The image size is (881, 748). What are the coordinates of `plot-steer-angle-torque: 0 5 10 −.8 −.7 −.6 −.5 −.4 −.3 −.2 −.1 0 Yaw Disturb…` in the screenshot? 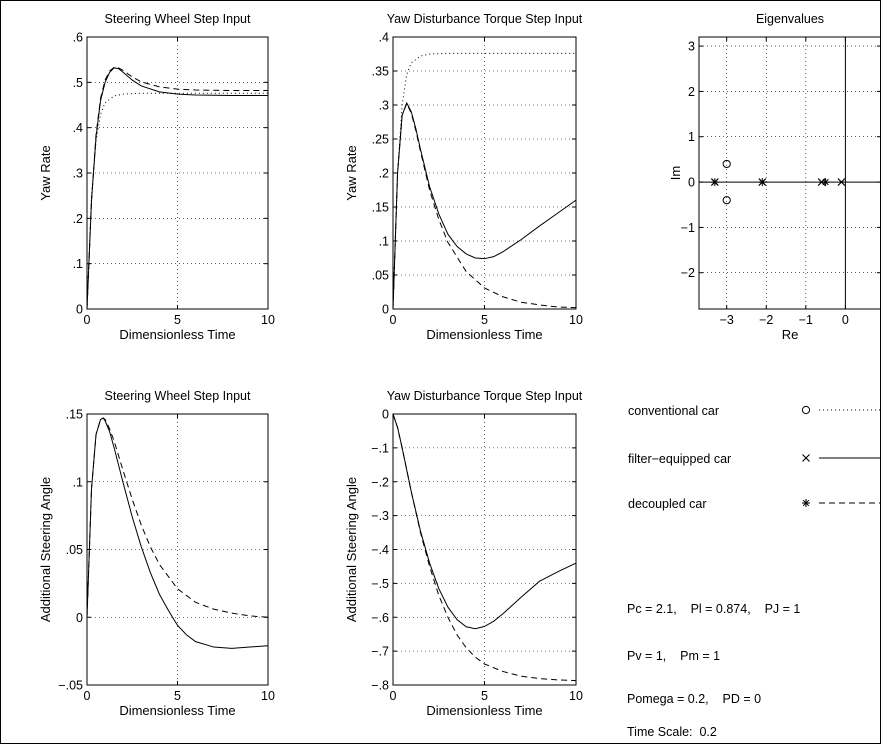 It's located at (463, 553).